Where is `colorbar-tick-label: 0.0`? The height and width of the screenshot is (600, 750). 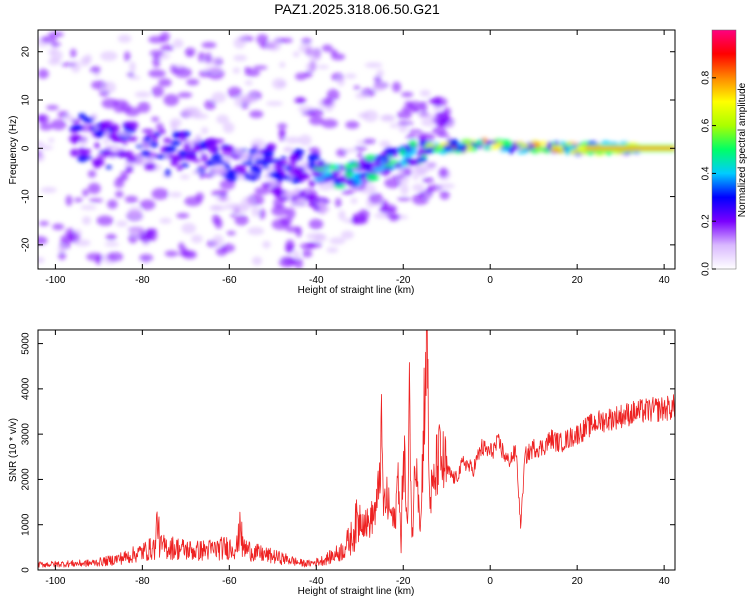 colorbar-tick-label: 0.0 is located at coordinates (706, 269).